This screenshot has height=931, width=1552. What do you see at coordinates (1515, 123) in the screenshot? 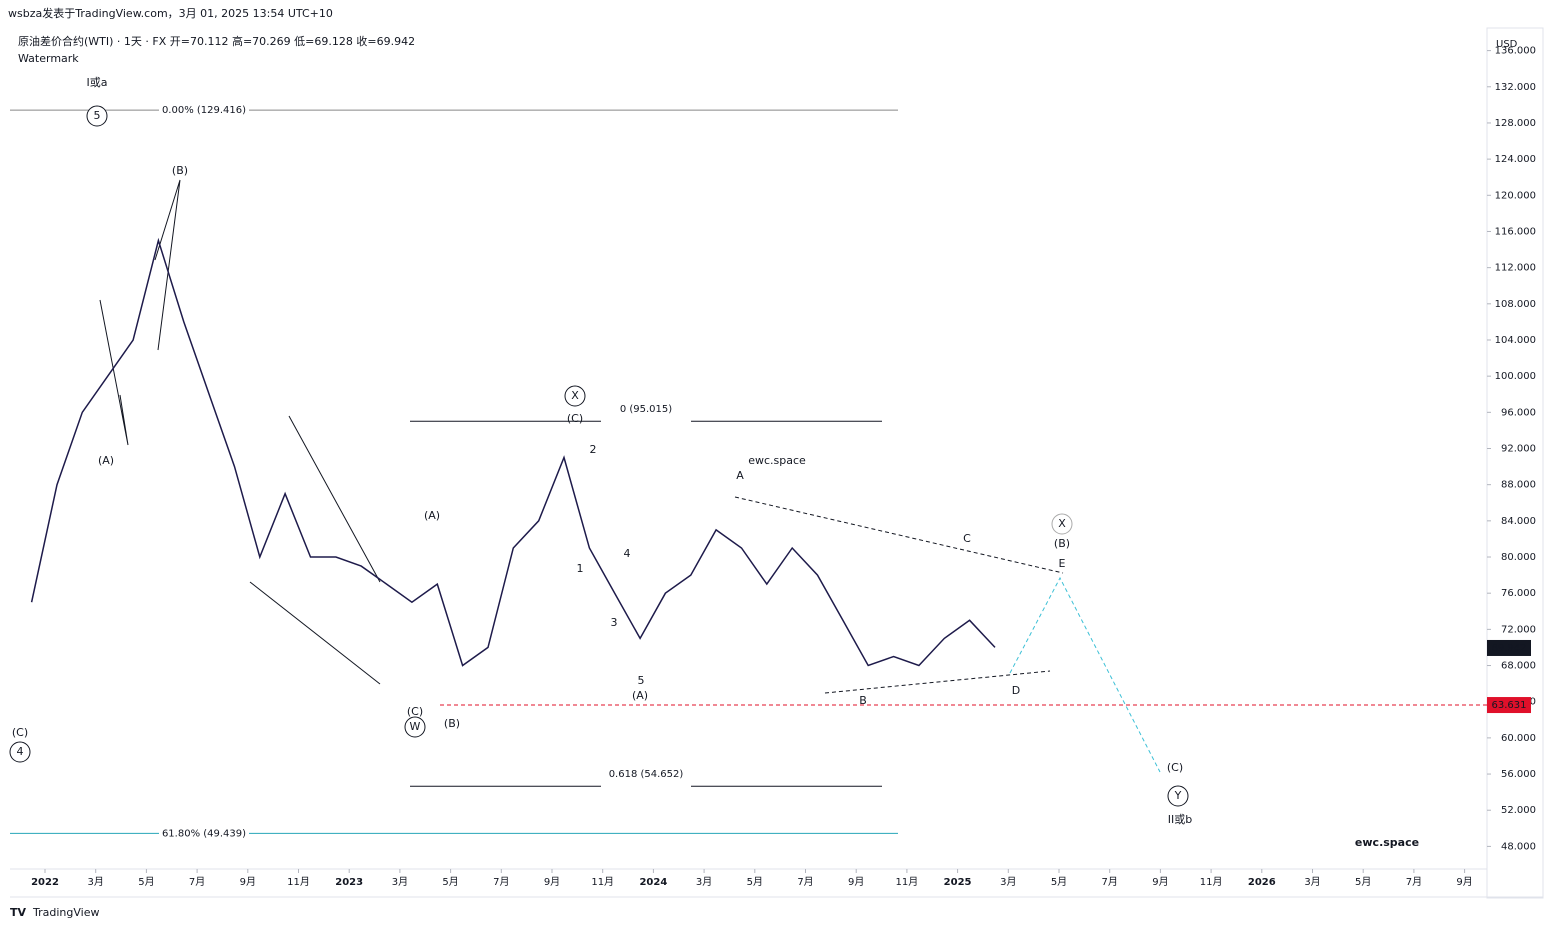
I see `y-tick-label: 128.000` at bounding box center [1515, 123].